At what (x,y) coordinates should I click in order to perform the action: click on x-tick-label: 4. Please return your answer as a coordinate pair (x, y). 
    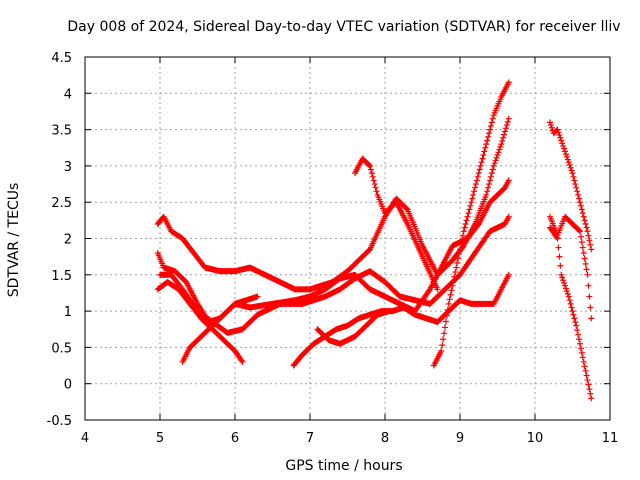
    Looking at the image, I should click on (85, 438).